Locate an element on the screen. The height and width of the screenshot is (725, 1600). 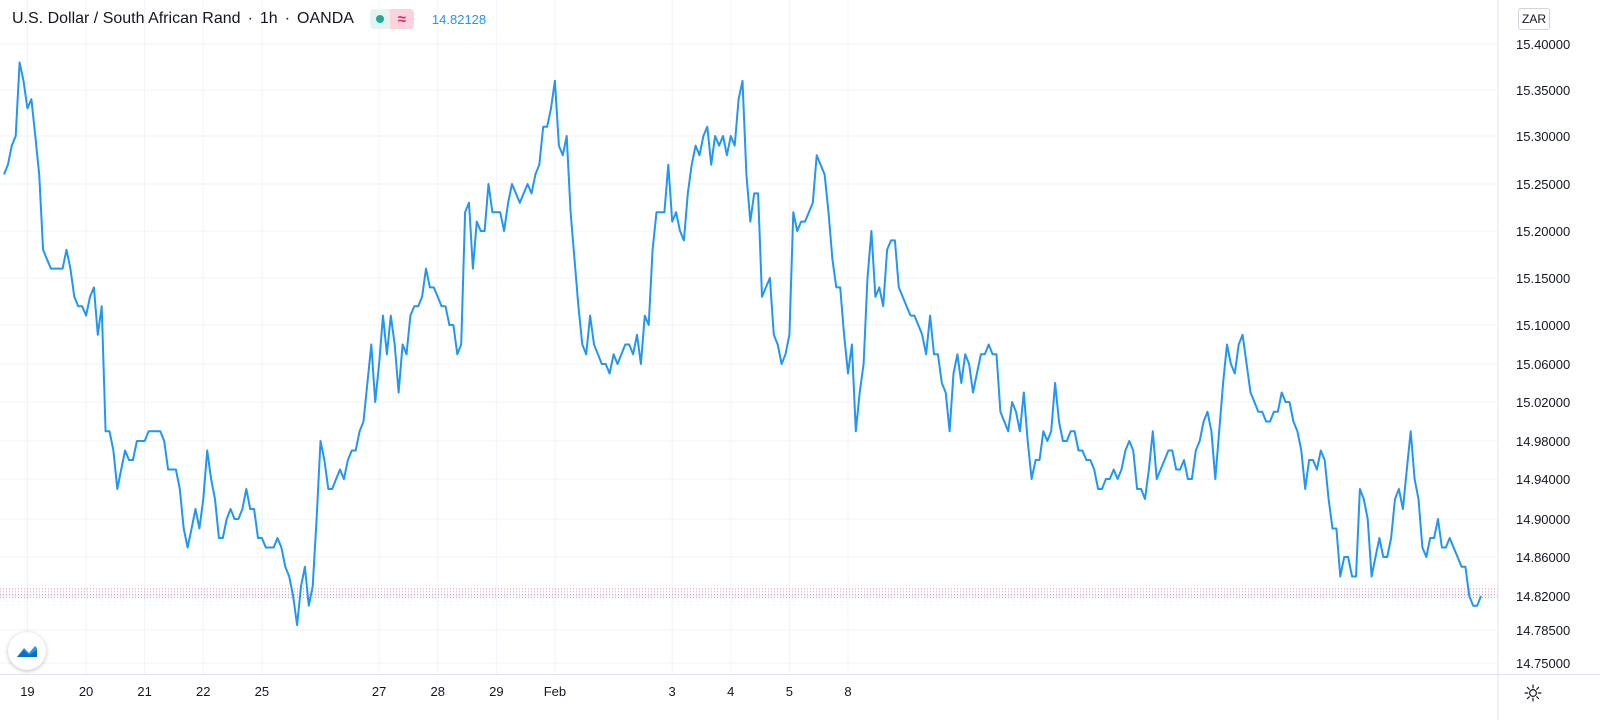
x-tick-label: 5 is located at coordinates (789, 691).